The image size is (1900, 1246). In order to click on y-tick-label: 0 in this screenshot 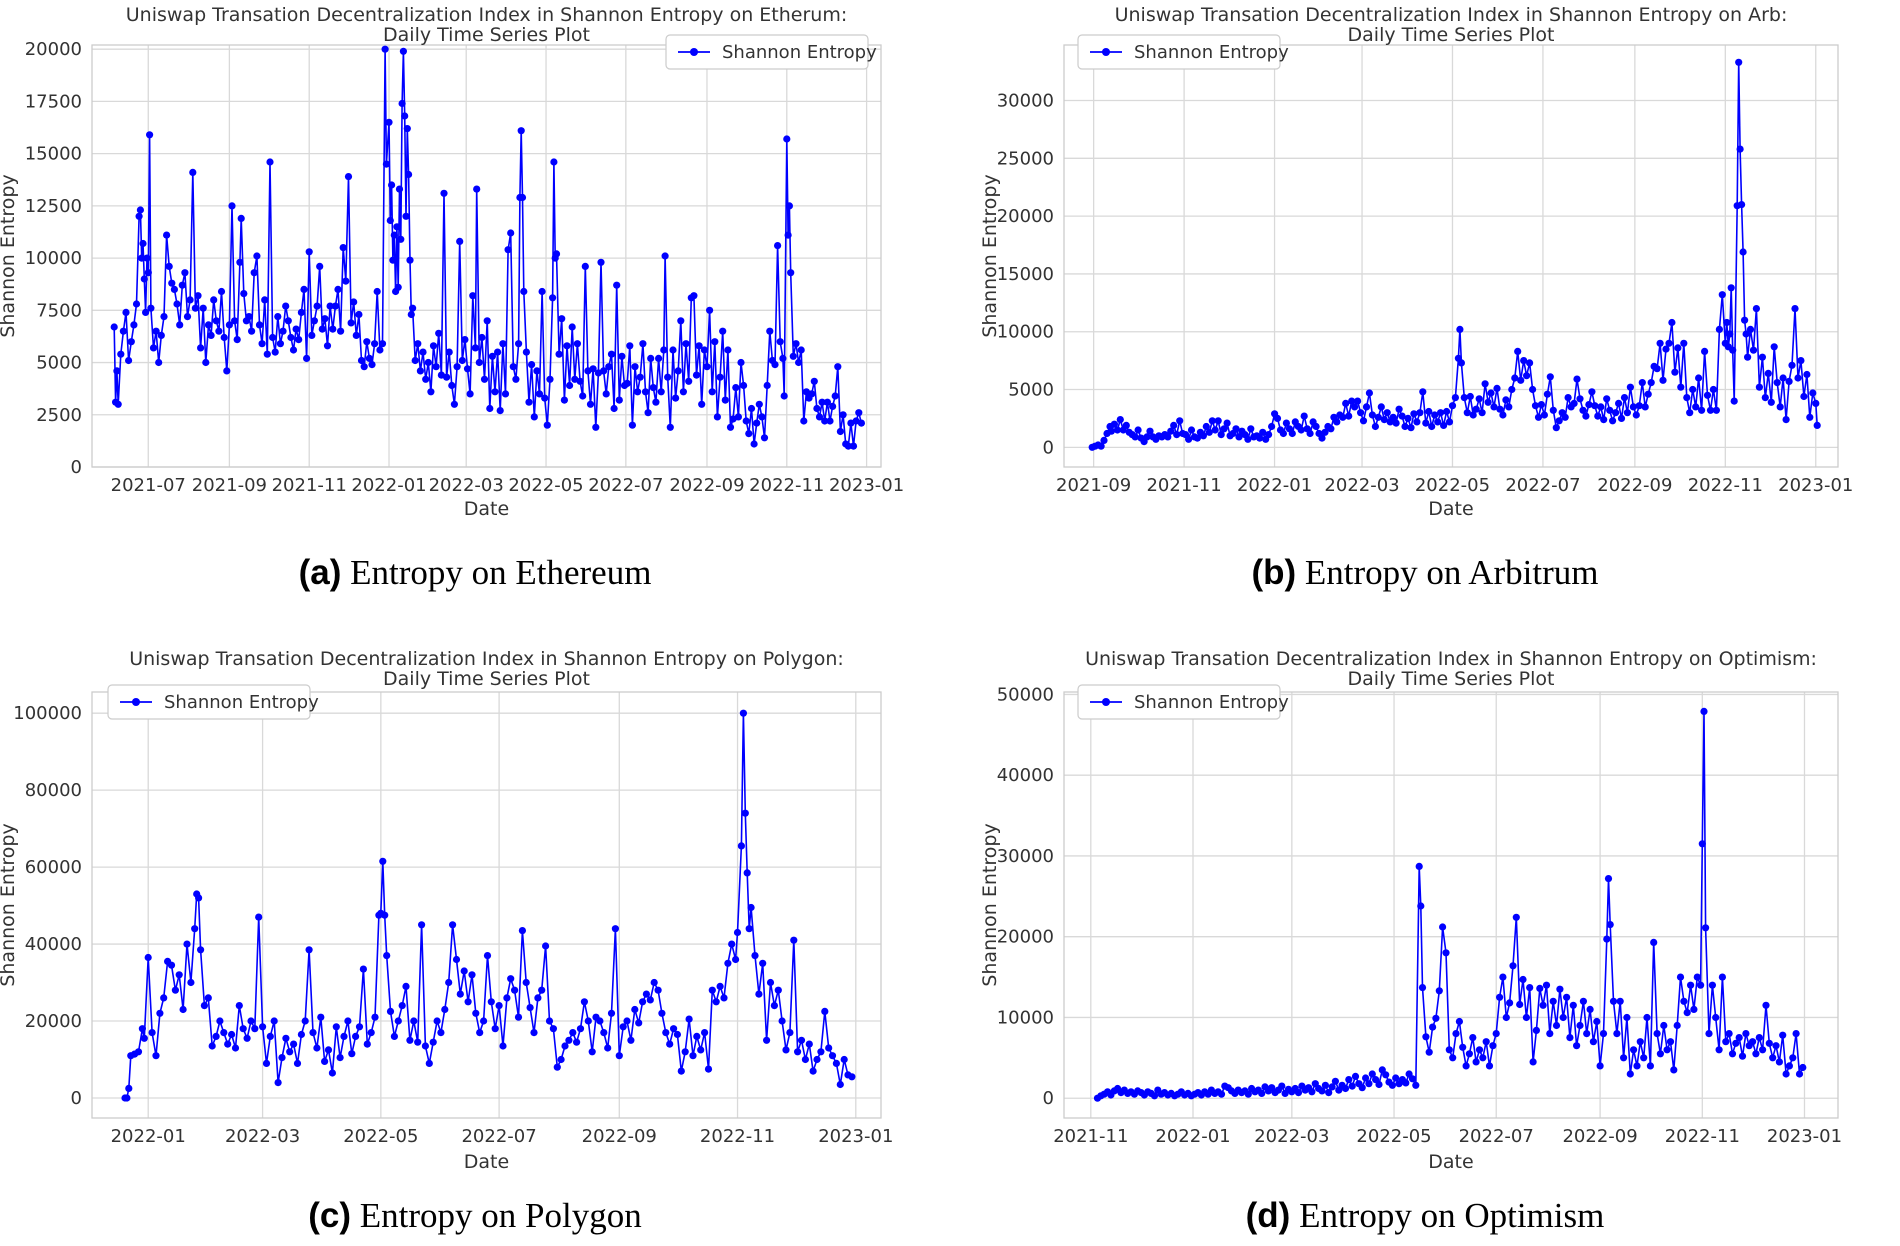, I will do `click(1048, 1098)`.